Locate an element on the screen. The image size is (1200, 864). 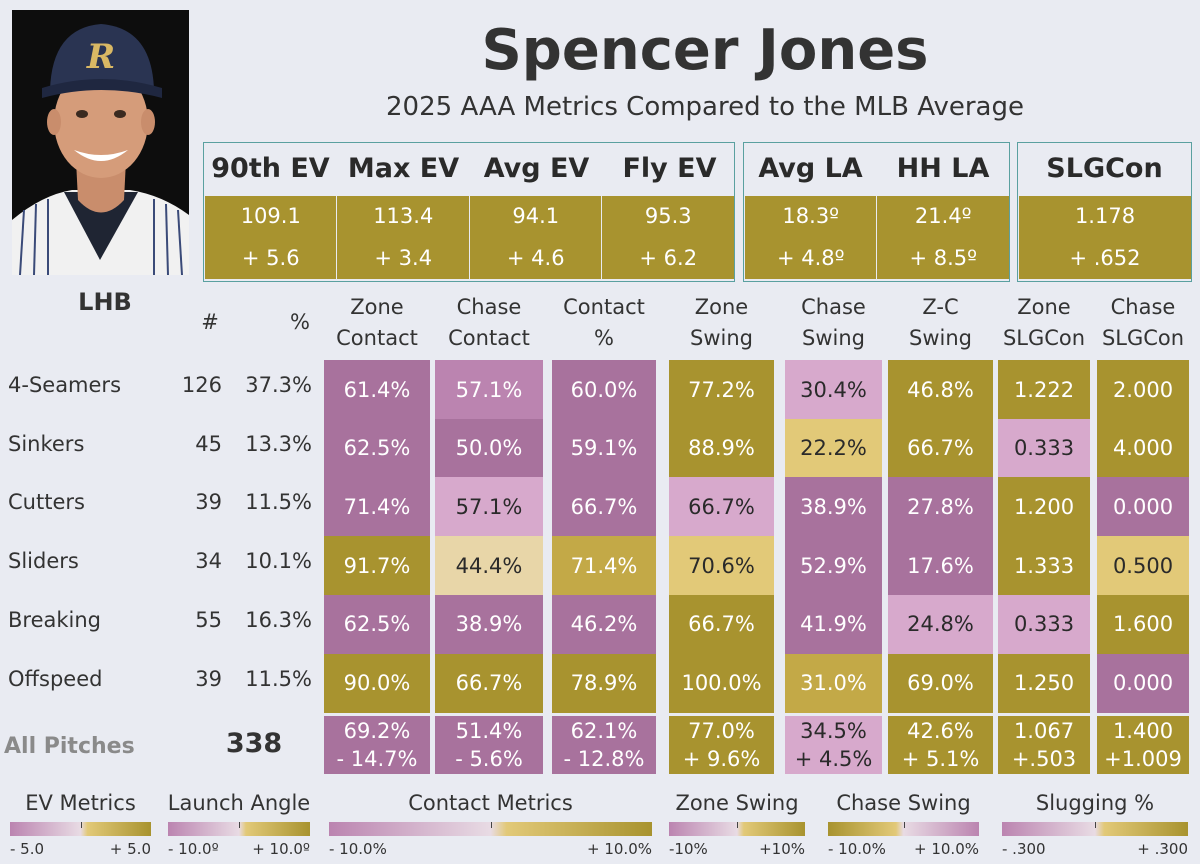
metric-cell: 59.1% is located at coordinates (604, 448).